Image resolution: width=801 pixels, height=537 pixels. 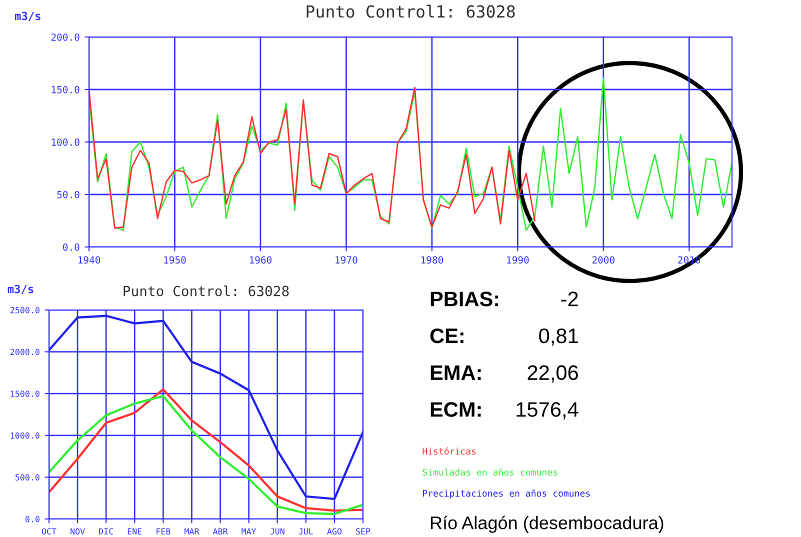 What do you see at coordinates (49, 531) in the screenshot?
I see `x-tick-label: OCT` at bounding box center [49, 531].